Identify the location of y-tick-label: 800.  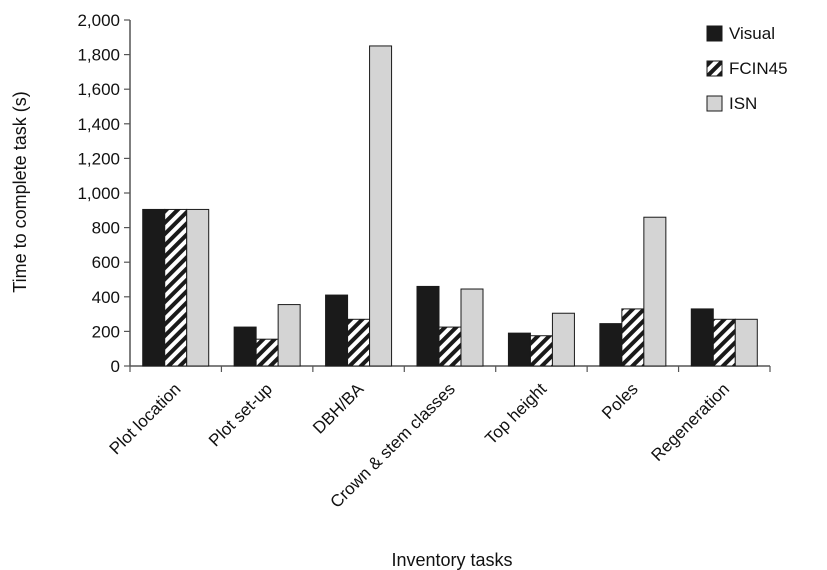
(106, 228).